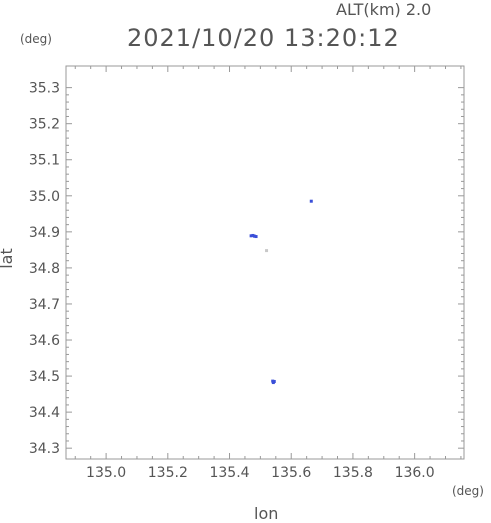  Describe the element at coordinates (468, 491) in the screenshot. I see `x-axis-unit: (deg)` at that location.